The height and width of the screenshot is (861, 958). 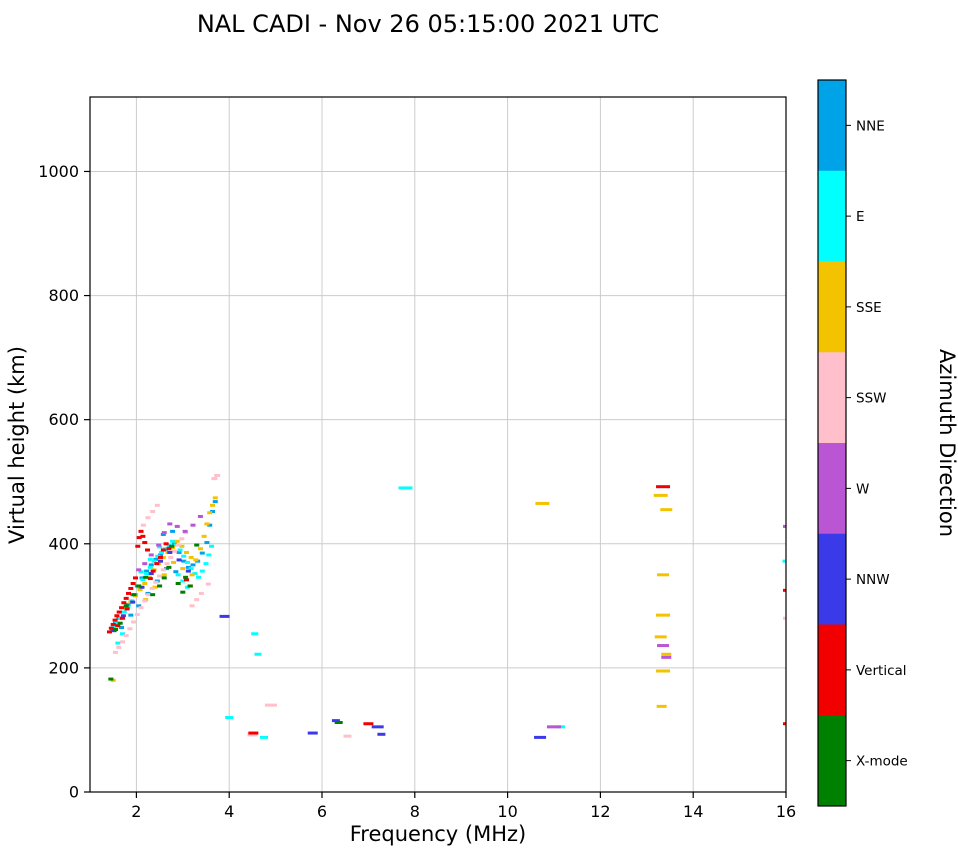 I want to click on colorbar-title: Azimuth Direction, so click(x=946, y=443).